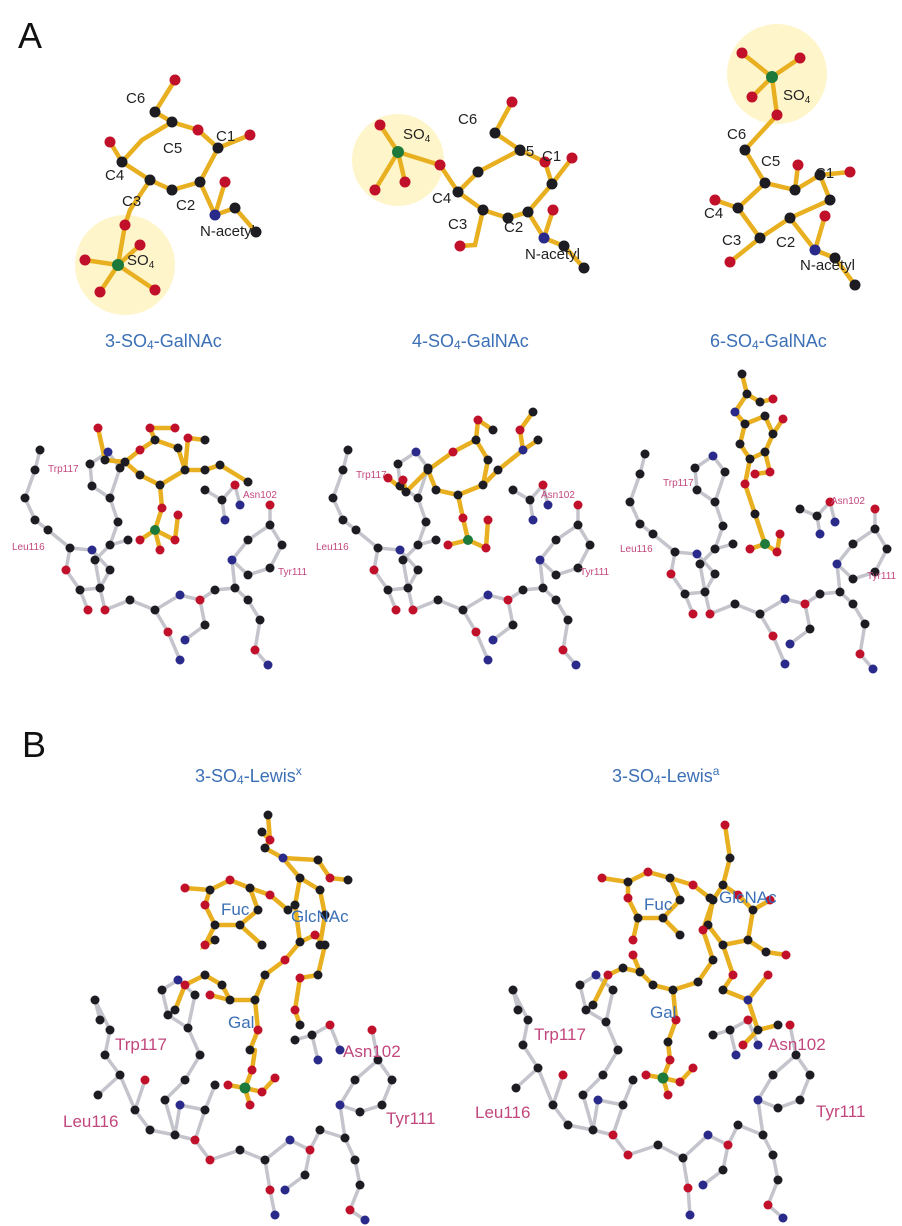 Image resolution: width=902 pixels, height=1226 pixels. What do you see at coordinates (768, 341) in the screenshot?
I see `molecule-title: 6-SO4-GalNAc` at bounding box center [768, 341].